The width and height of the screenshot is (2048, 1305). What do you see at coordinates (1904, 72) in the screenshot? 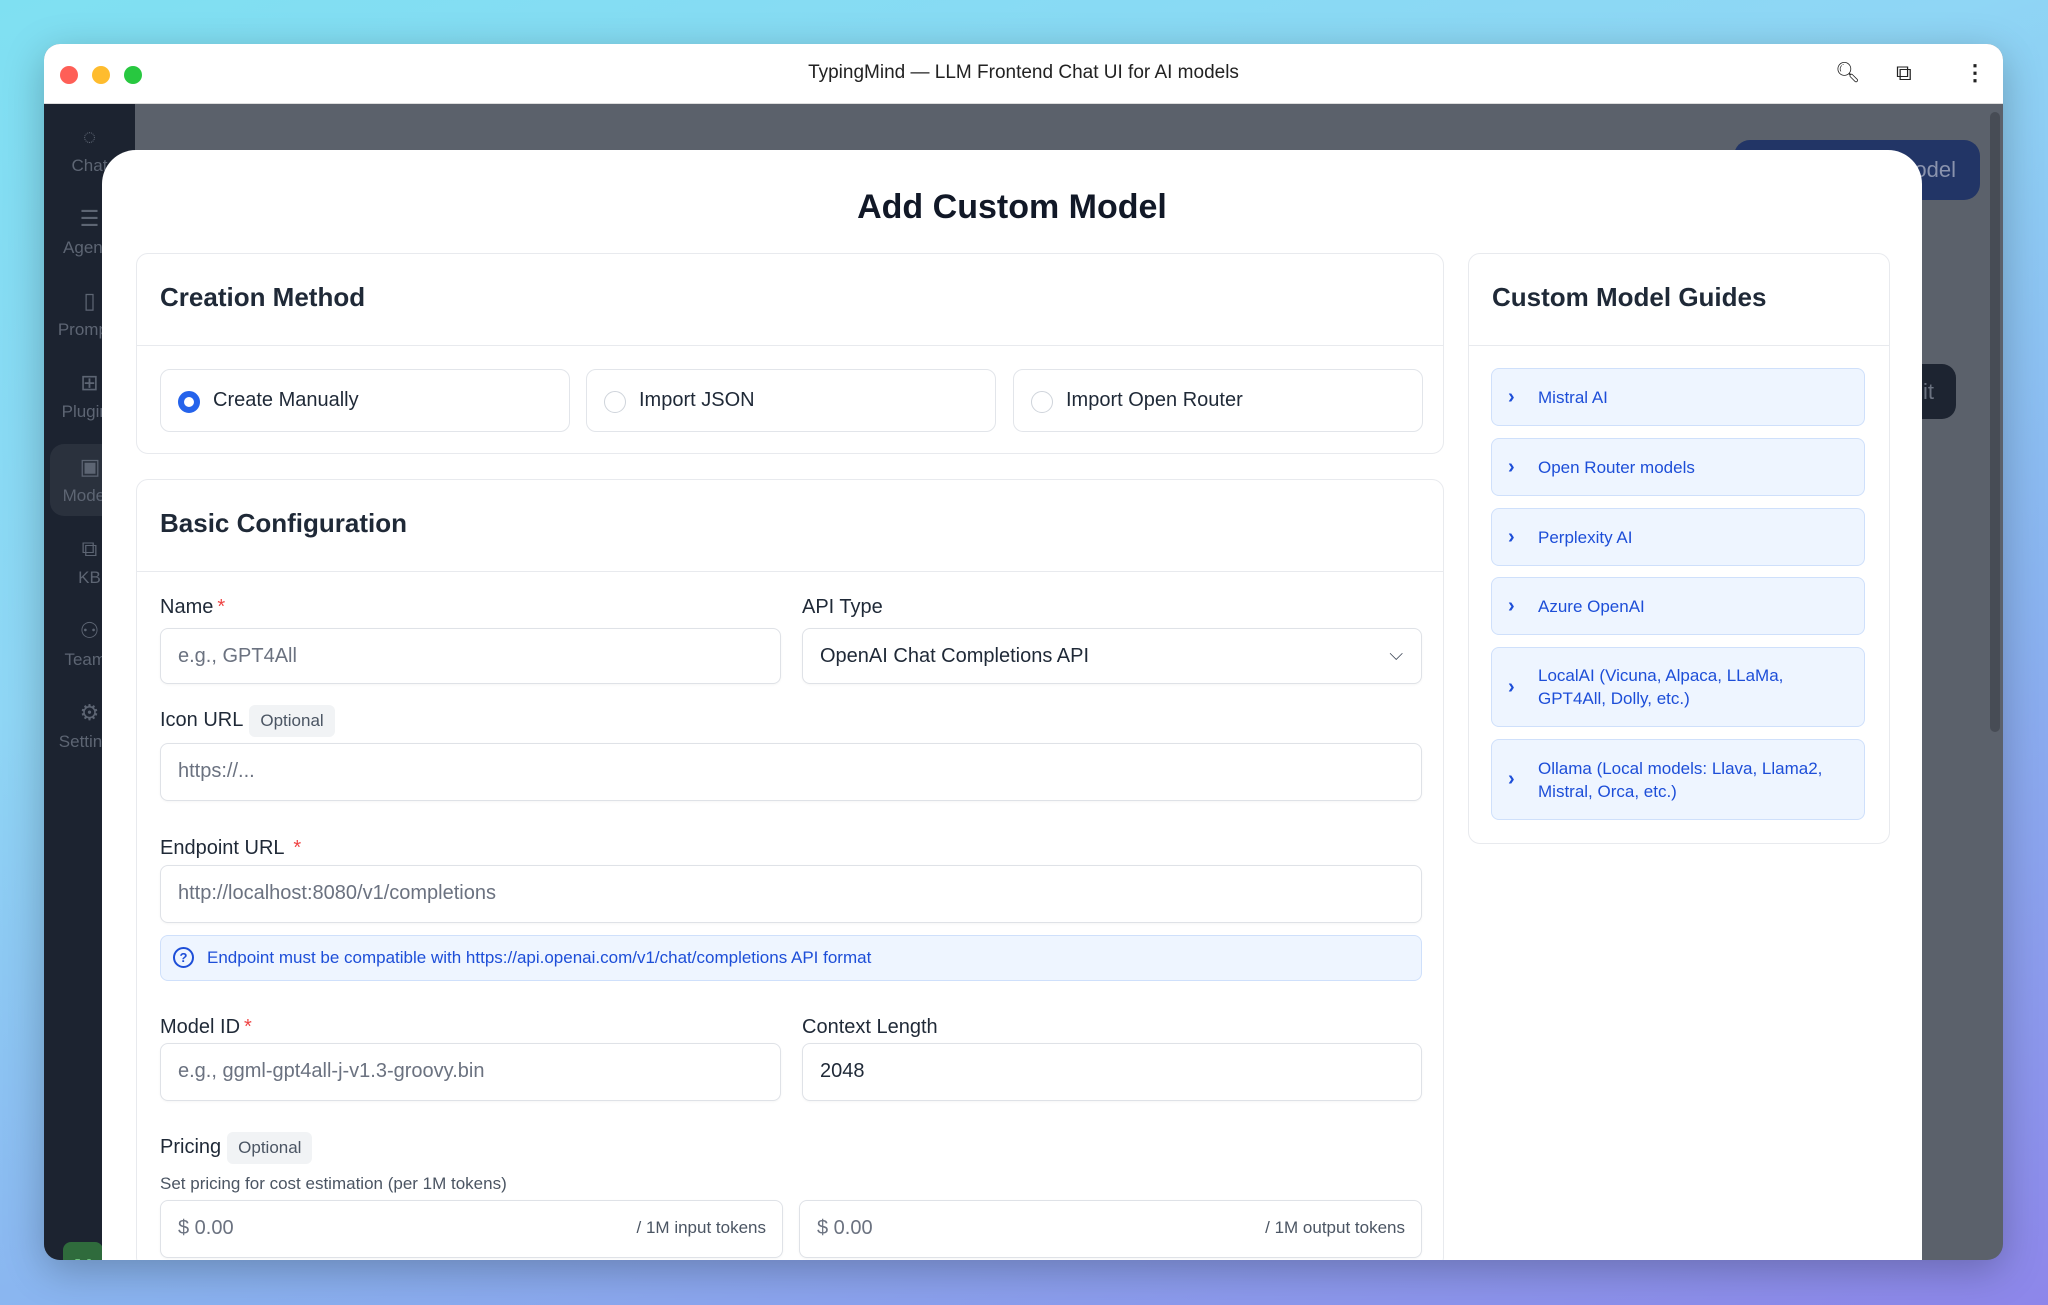
I see `extensions-icon: ⧉` at bounding box center [1904, 72].